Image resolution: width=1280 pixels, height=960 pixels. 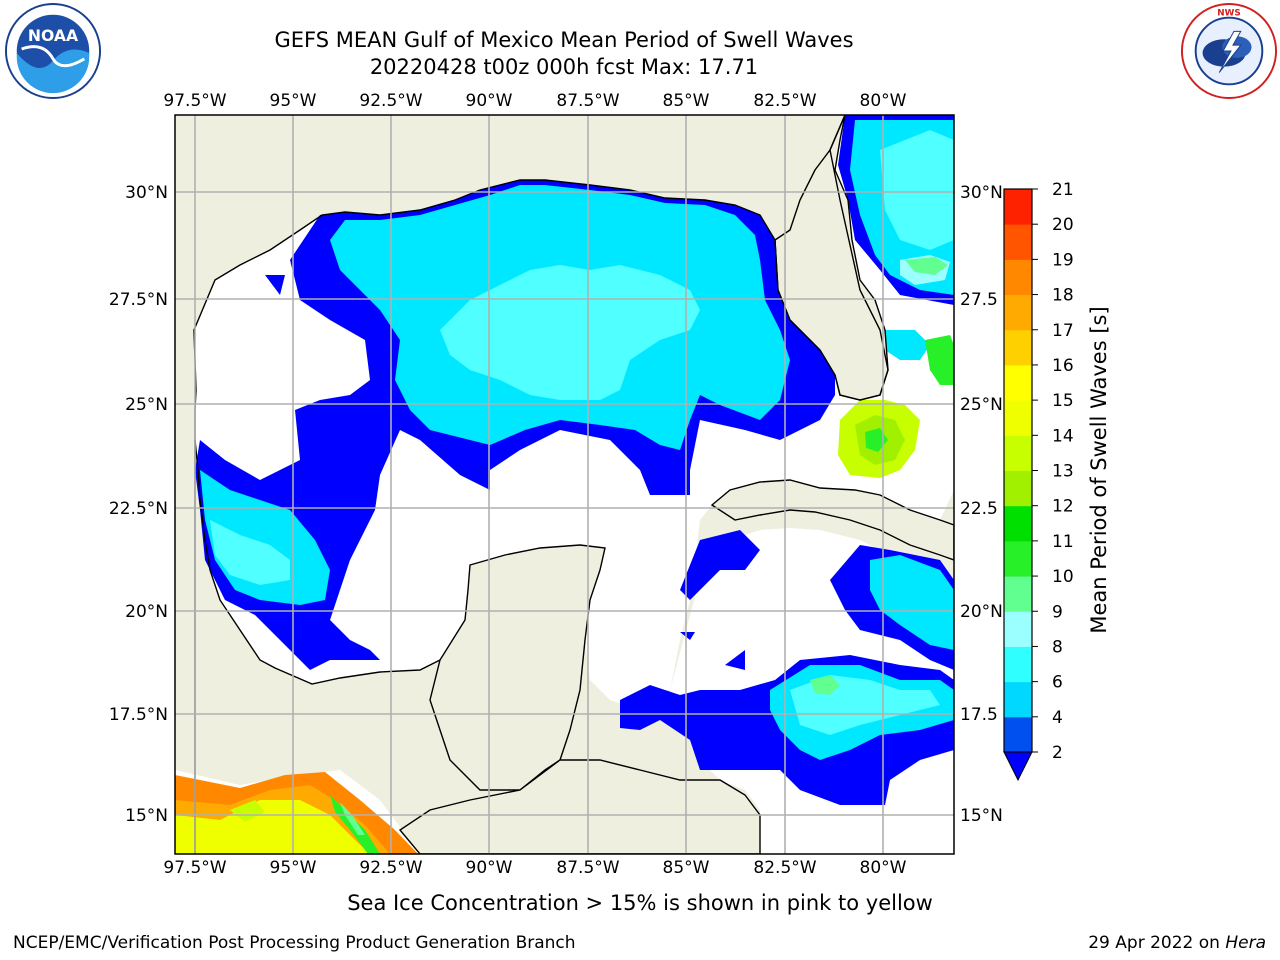 What do you see at coordinates (138, 300) in the screenshot?
I see `lat-label-left: 27.5°N` at bounding box center [138, 300].